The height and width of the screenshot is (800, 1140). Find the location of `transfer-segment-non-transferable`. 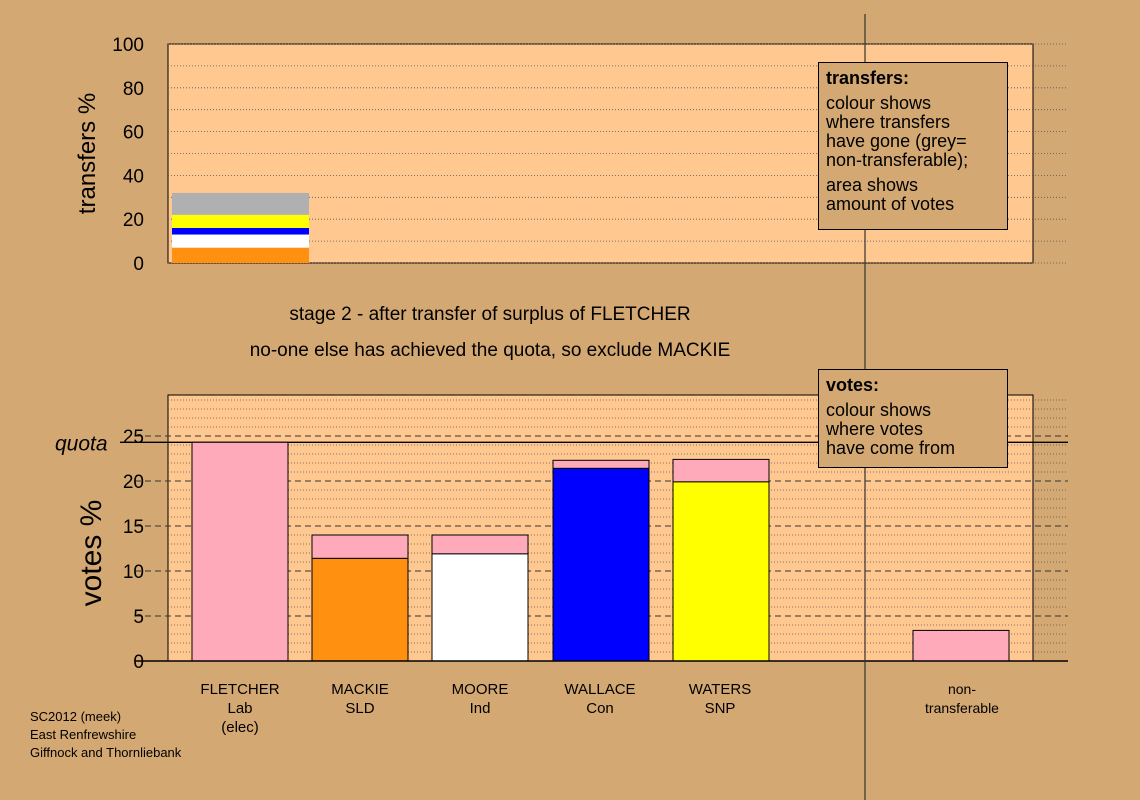

transfer-segment-non-transferable is located at coordinates (240, 203).